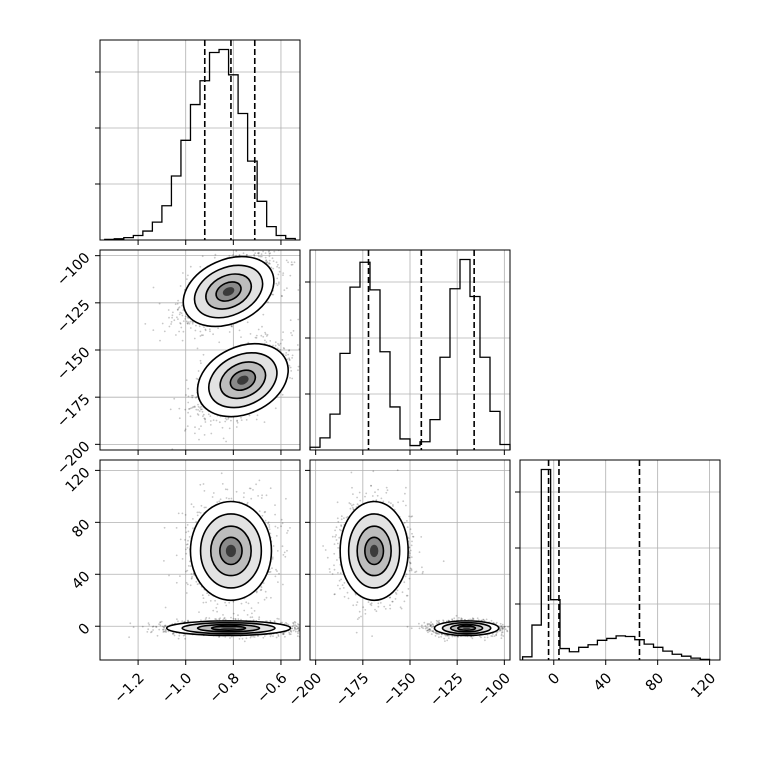 The width and height of the screenshot is (760, 760). What do you see at coordinates (305, 689) in the screenshot?
I see `var-1-scatter-1-2-xtick-label-0: −200` at bounding box center [305, 689].